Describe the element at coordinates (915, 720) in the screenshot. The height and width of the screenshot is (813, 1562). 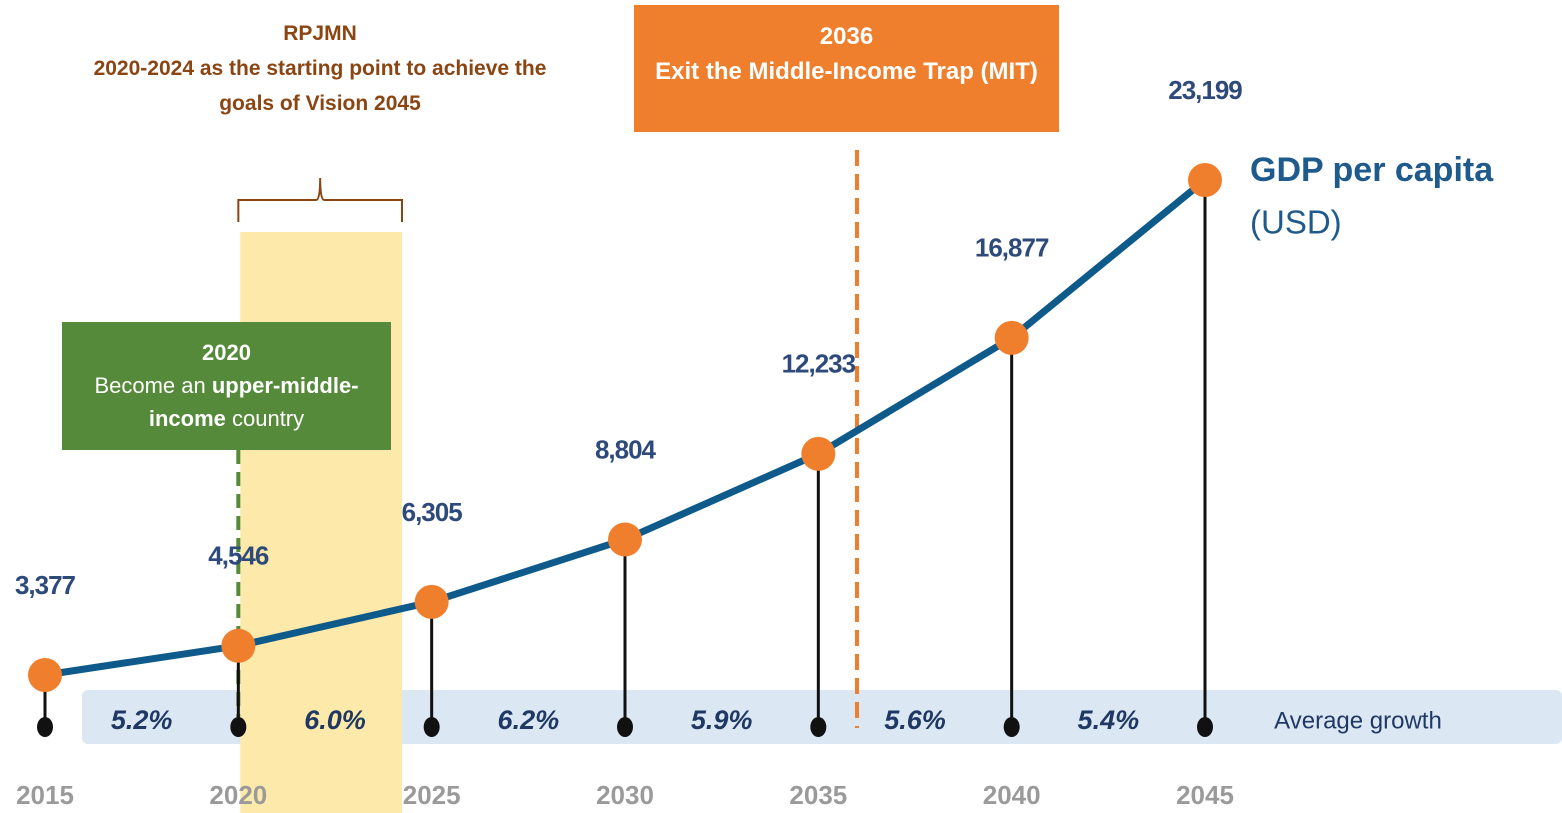
I see `growth-value: 5.6%` at that location.